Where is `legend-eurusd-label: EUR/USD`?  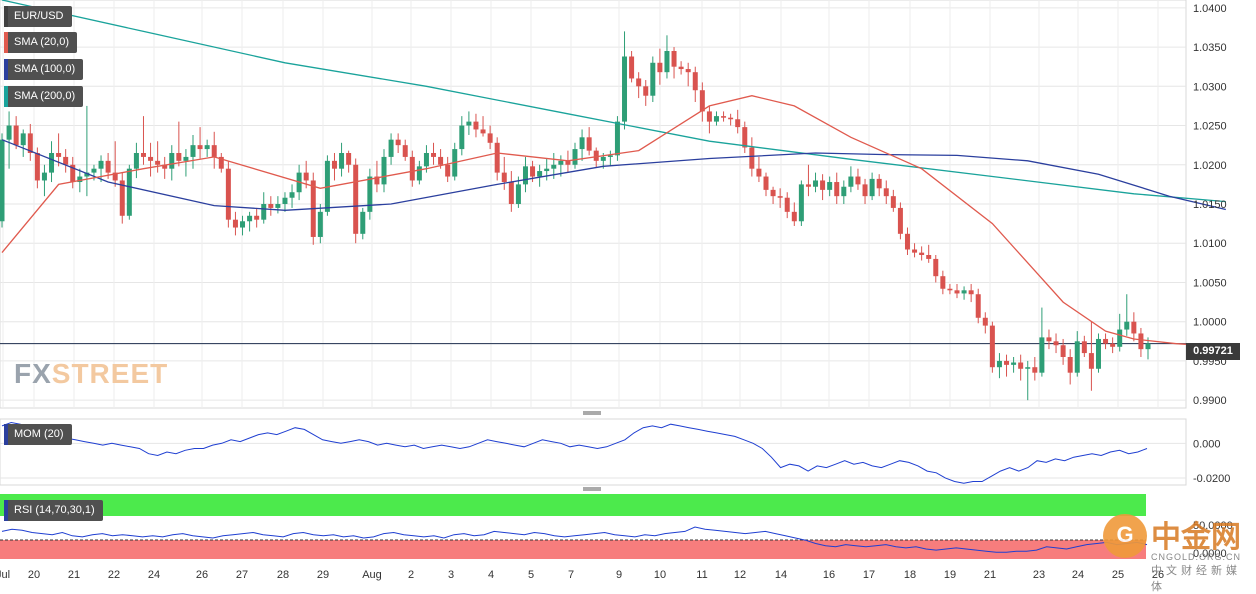
legend-eurusd-label: EUR/USD is located at coordinates (39, 16).